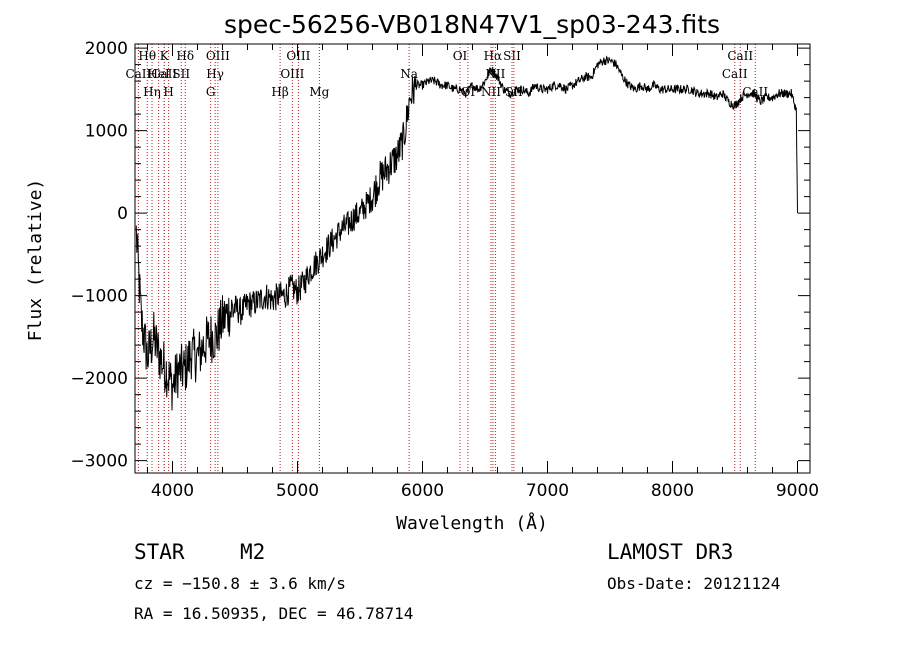  I want to click on y-tick-label-5: 2000, so click(106, 49).